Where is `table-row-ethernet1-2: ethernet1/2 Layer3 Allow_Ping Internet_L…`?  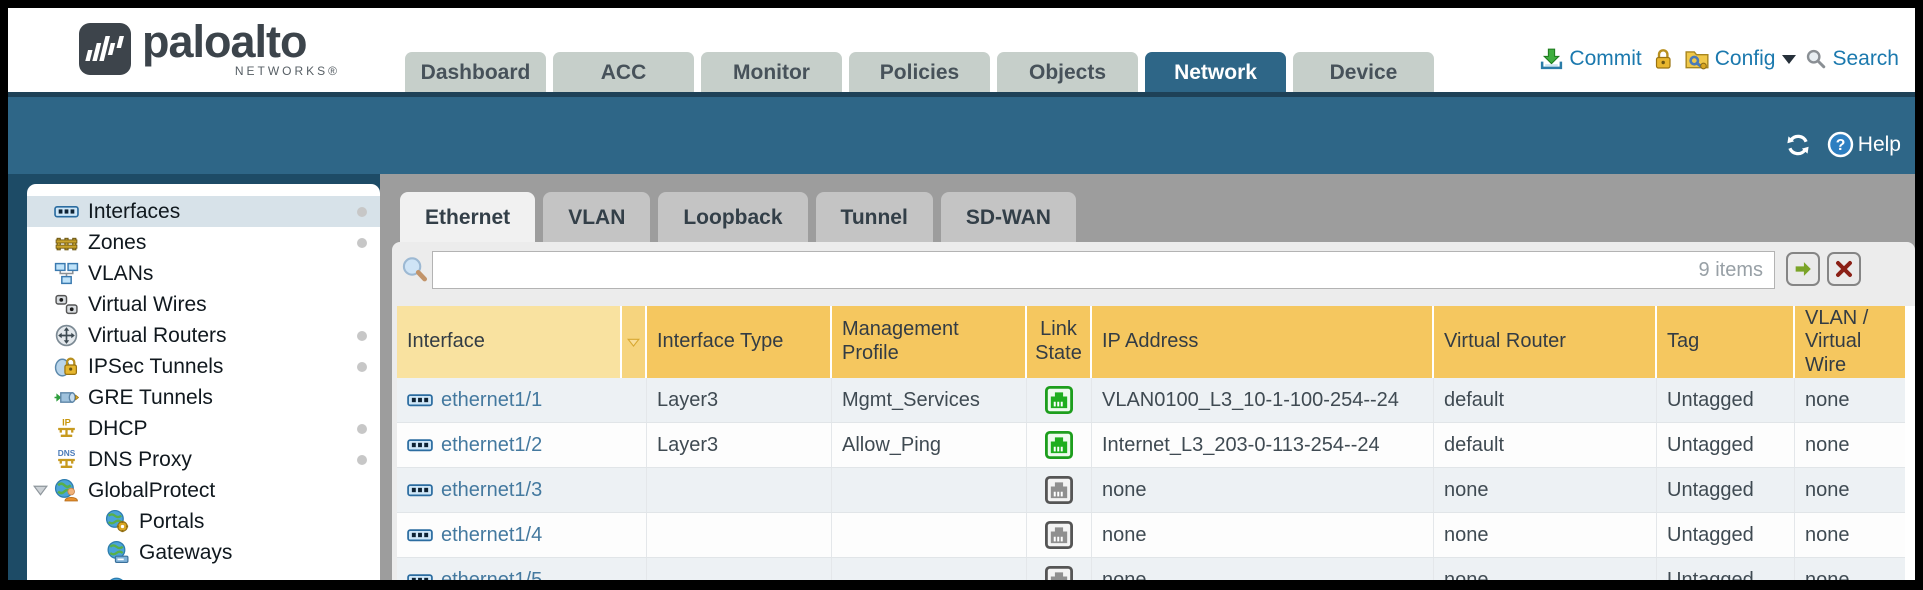 table-row-ethernet1-2: ethernet1/2 Layer3 Allow_Ping Internet_L… is located at coordinates (1151, 445).